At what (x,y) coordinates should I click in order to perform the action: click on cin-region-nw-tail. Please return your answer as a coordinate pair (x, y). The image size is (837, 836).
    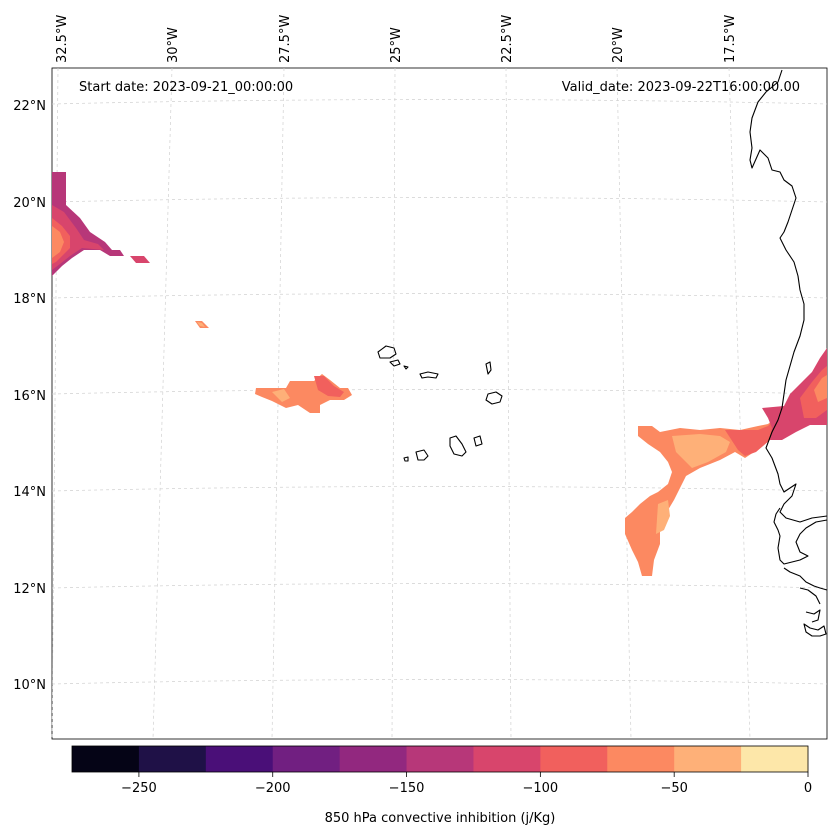
    Looking at the image, I should click on (140, 259).